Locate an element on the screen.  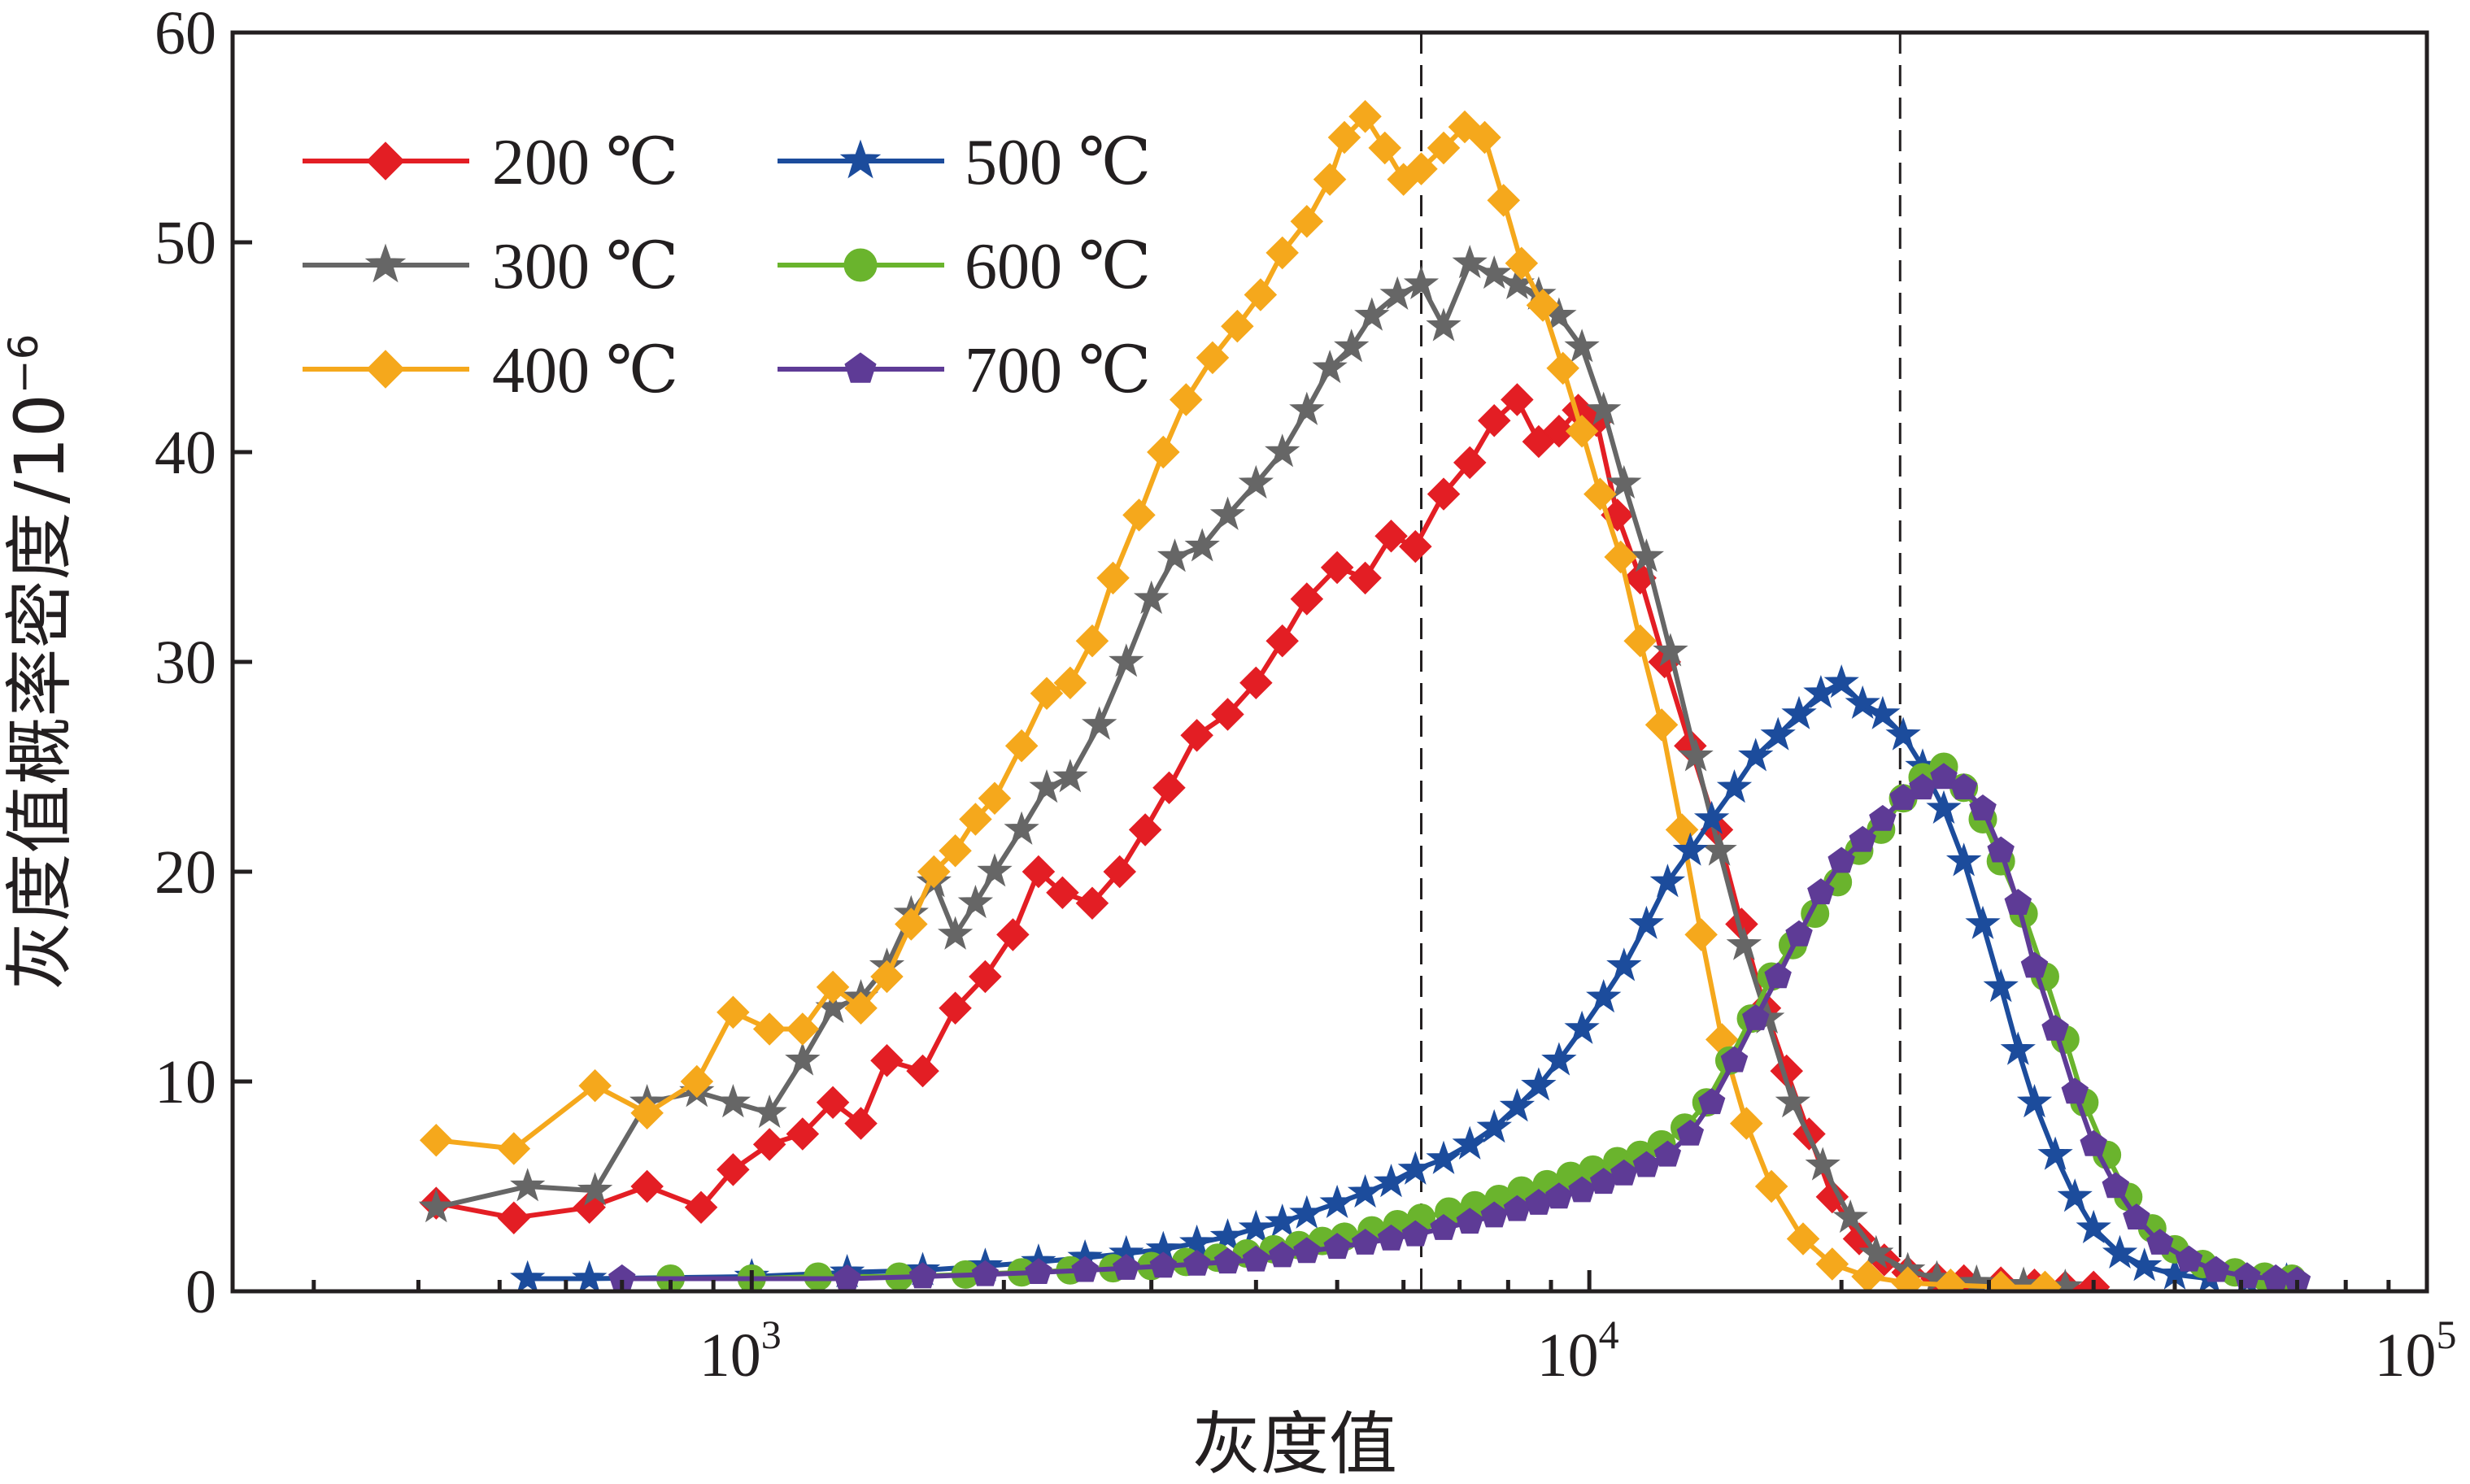
y-axis-title-unit: /10 is located at coordinates (40, 448).